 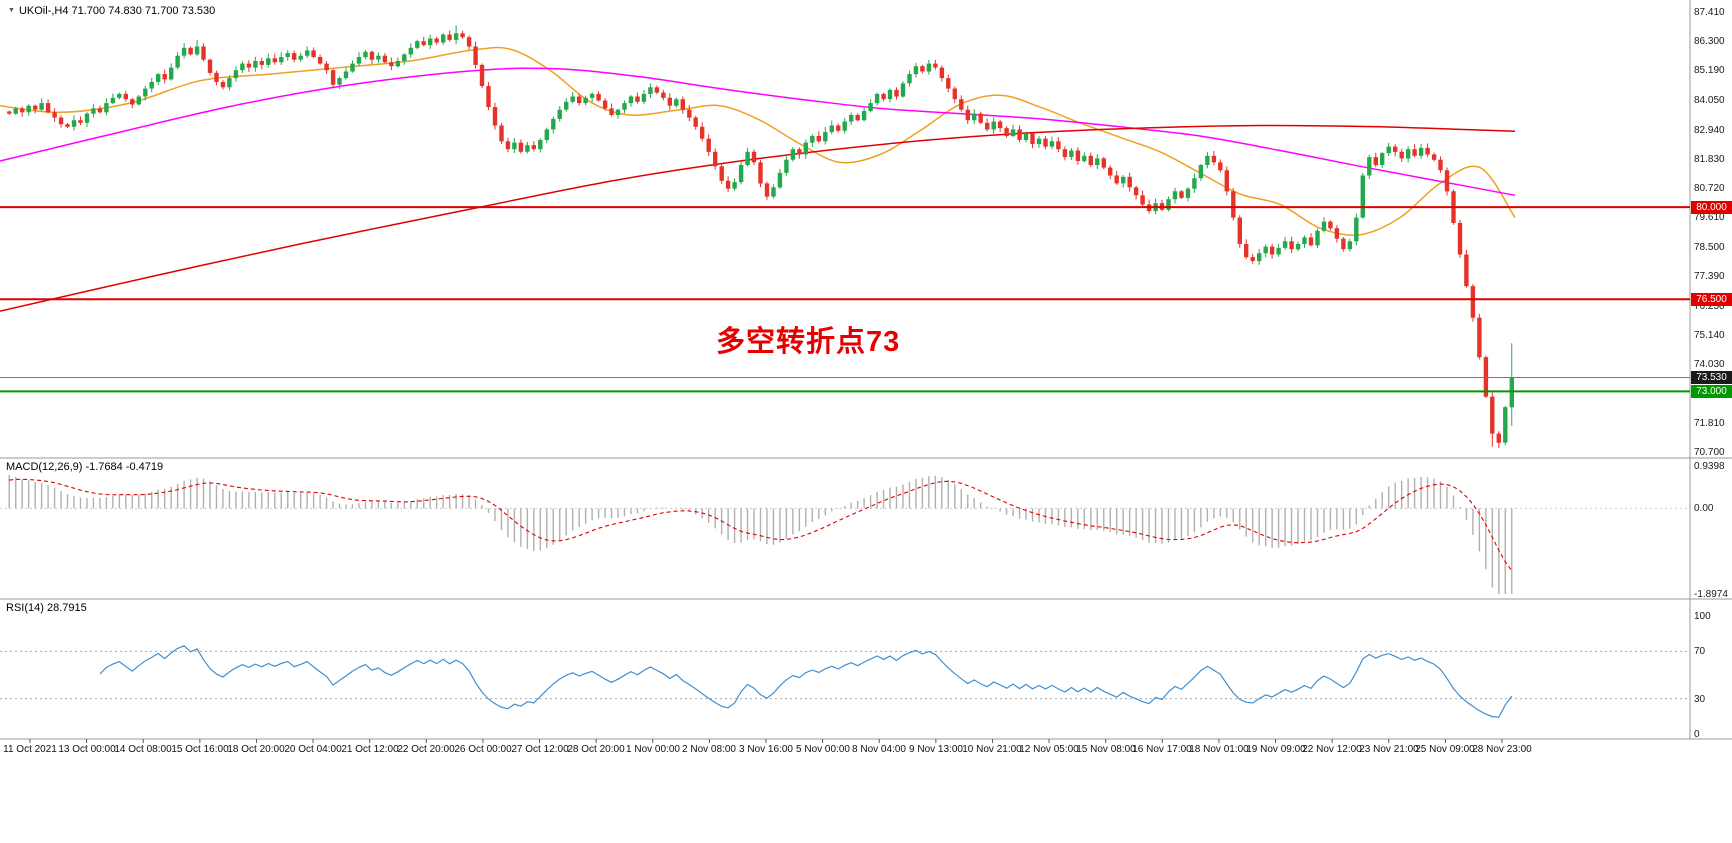 What do you see at coordinates (992, 749) in the screenshot?
I see `time-axis-label: 10 Nov 21:00` at bounding box center [992, 749].